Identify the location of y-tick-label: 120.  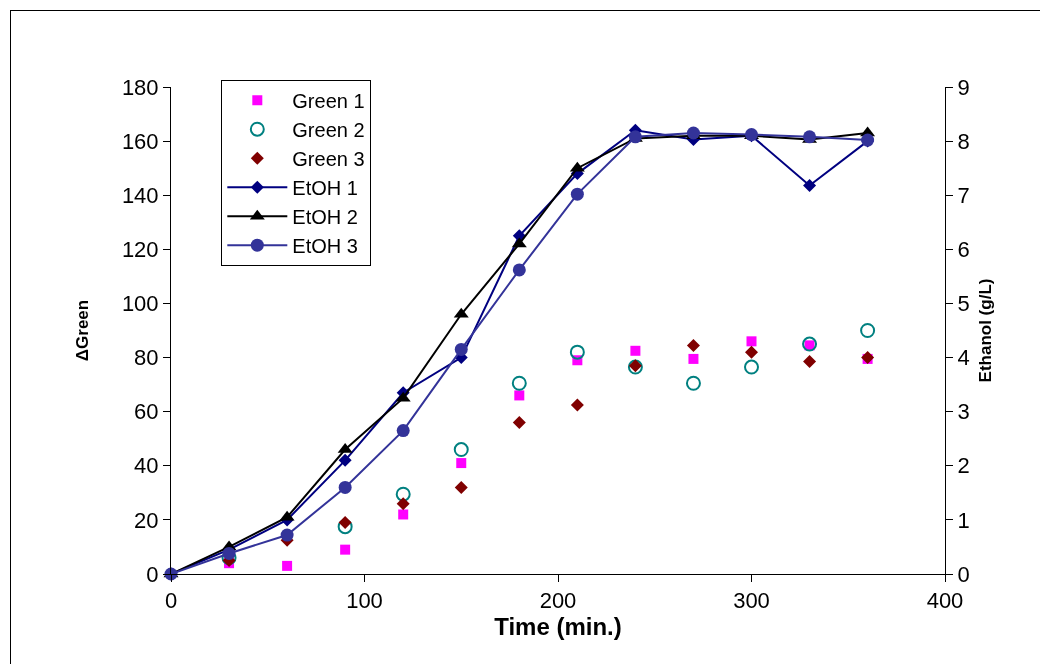
(140, 250).